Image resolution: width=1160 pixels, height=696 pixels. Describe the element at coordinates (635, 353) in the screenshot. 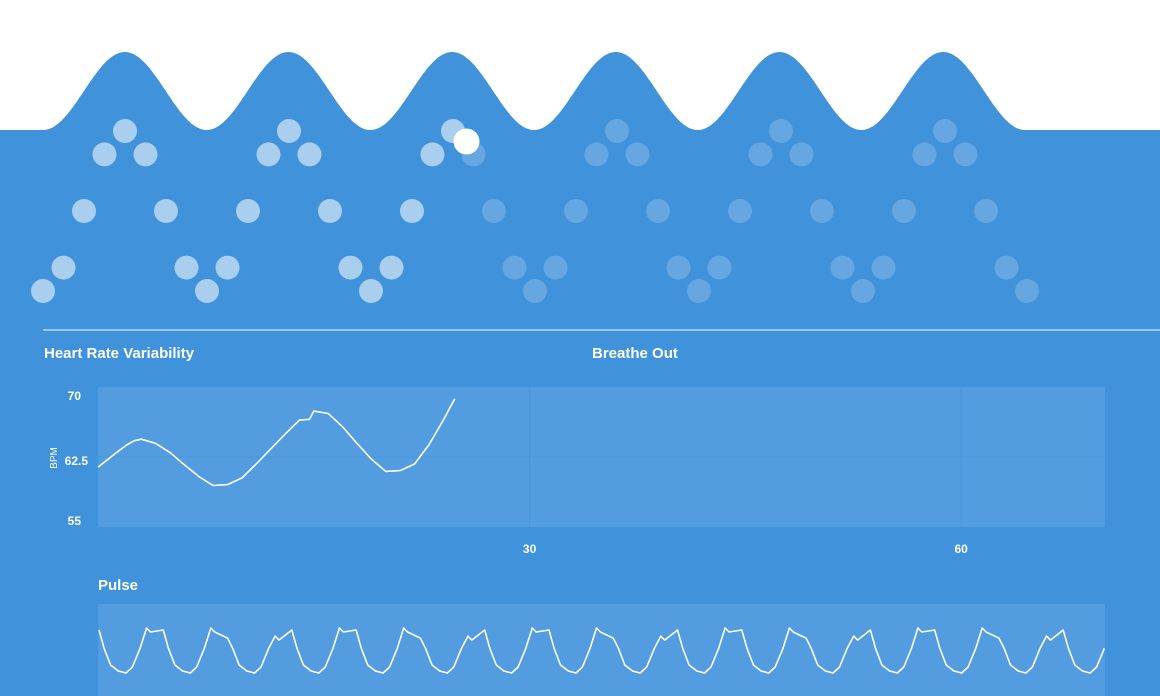

I see `breath-phase-label: Breathe Out` at that location.